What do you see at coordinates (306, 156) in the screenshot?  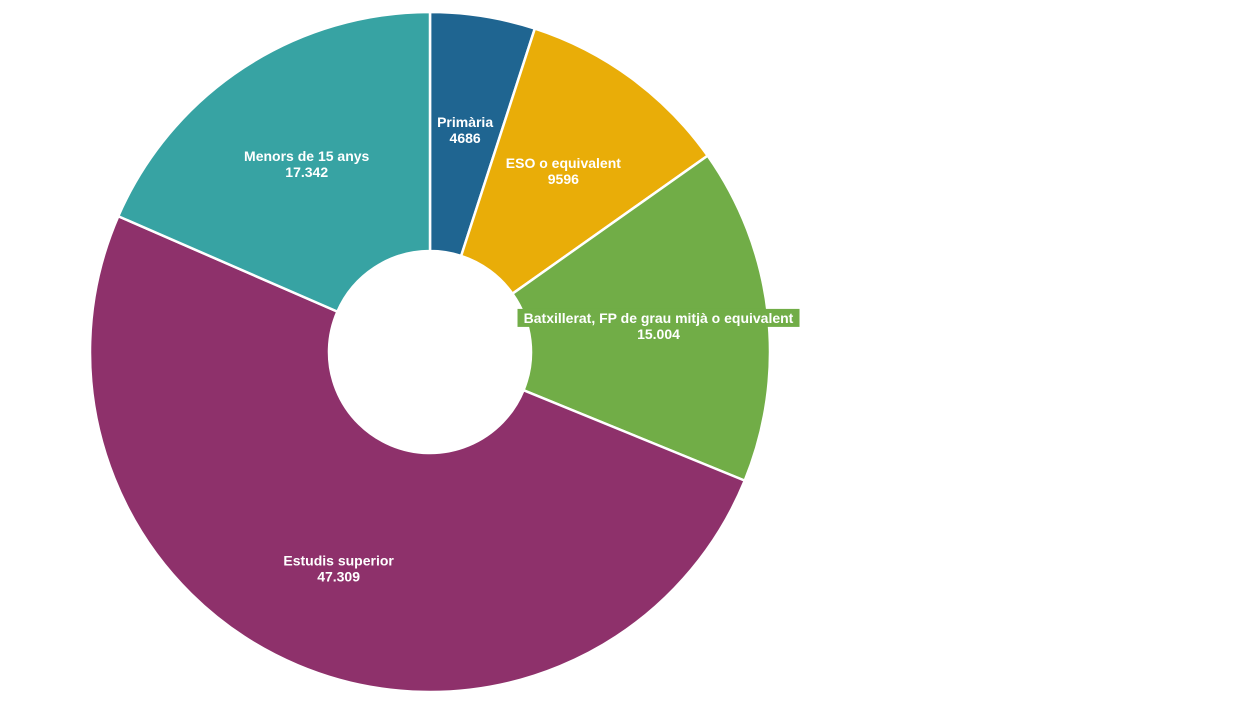 I see `slice-label-menors-de-15-anys: Menors de 15 anys` at bounding box center [306, 156].